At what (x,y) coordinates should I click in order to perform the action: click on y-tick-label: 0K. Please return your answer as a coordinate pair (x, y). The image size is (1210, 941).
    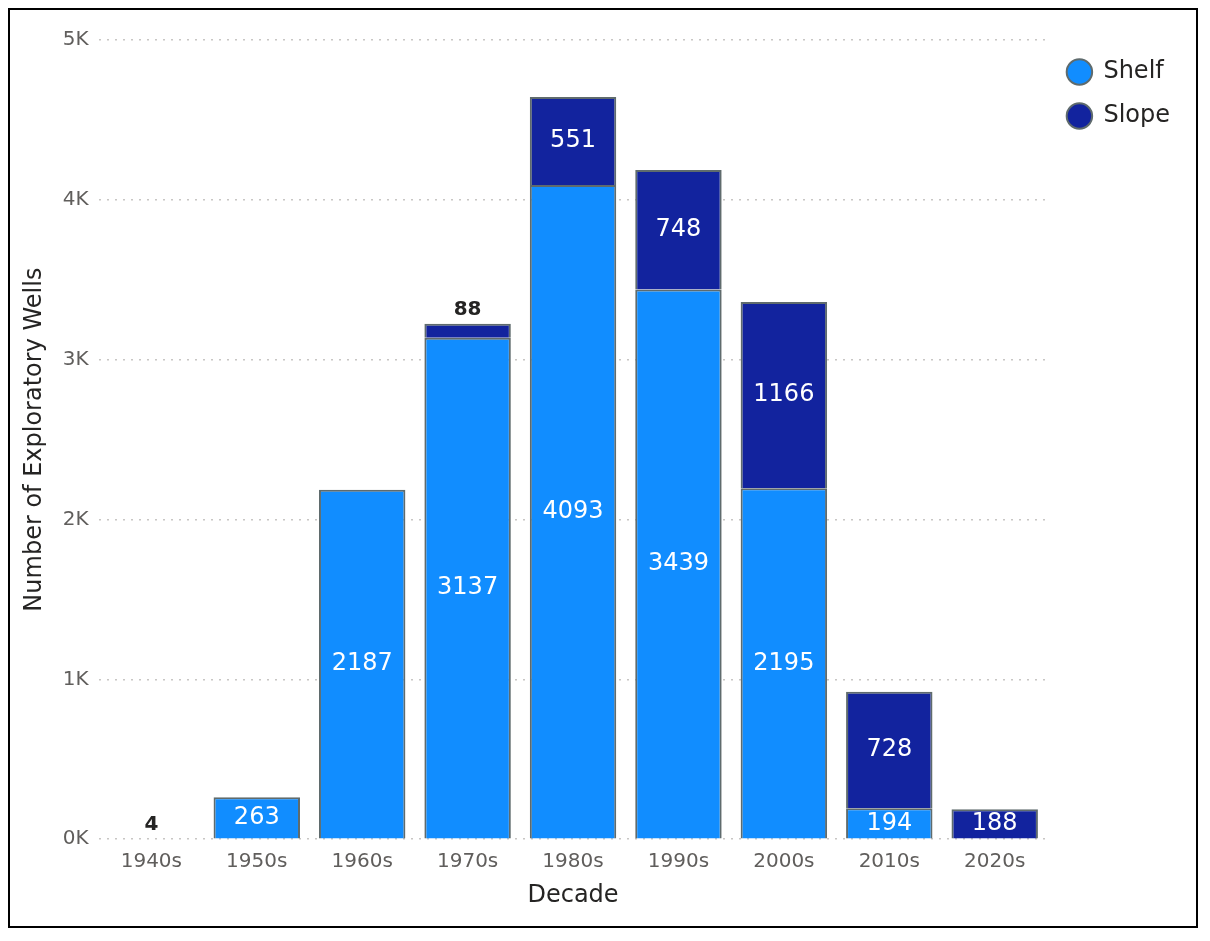
    Looking at the image, I should click on (76, 837).